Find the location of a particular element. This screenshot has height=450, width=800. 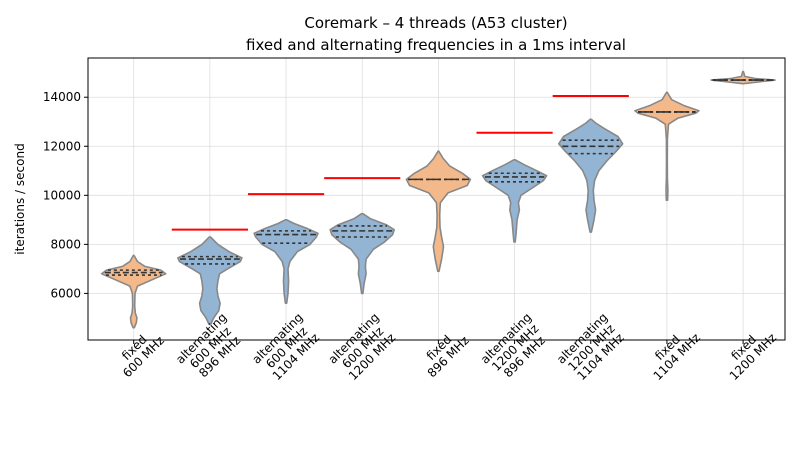

x-tick-label: fixed1104 MHz is located at coordinates (672, 352).